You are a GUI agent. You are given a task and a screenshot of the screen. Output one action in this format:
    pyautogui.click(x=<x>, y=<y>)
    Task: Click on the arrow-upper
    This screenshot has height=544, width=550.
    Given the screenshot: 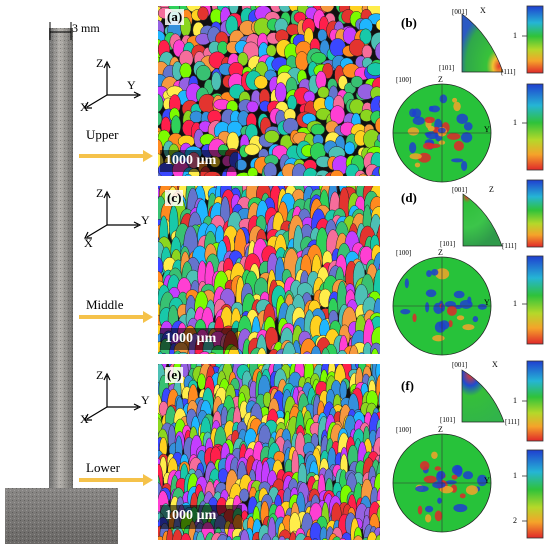 What is the action you would take?
    pyautogui.click(x=112, y=156)
    